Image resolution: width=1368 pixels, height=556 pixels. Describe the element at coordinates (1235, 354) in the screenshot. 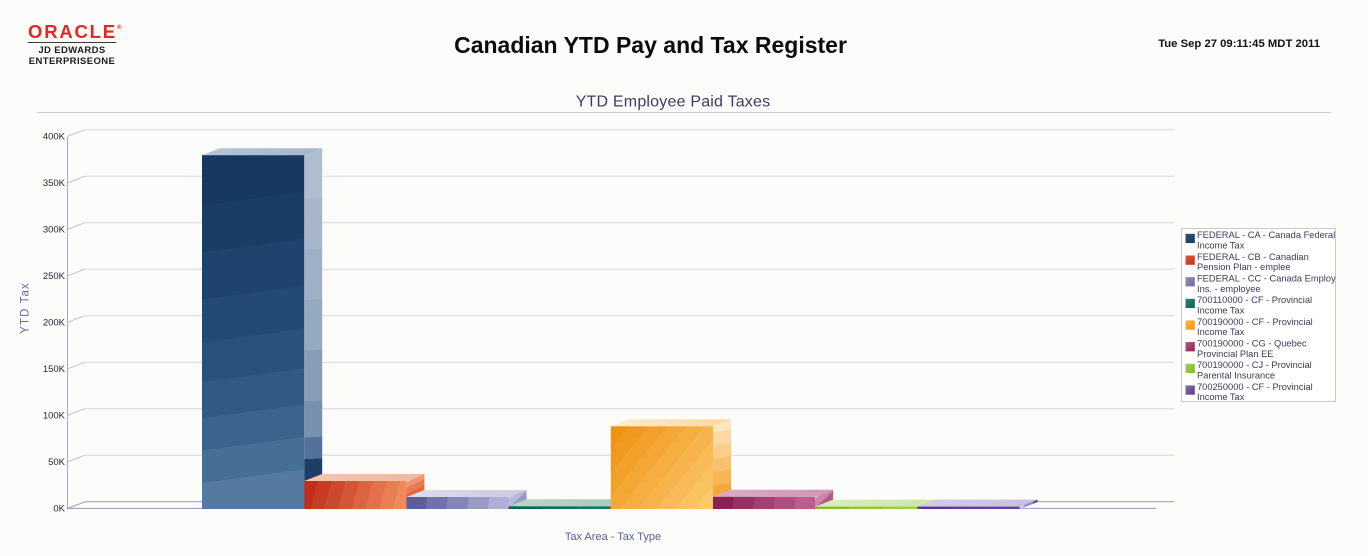

I see `svg-text: Provincial Plan EE` at that location.